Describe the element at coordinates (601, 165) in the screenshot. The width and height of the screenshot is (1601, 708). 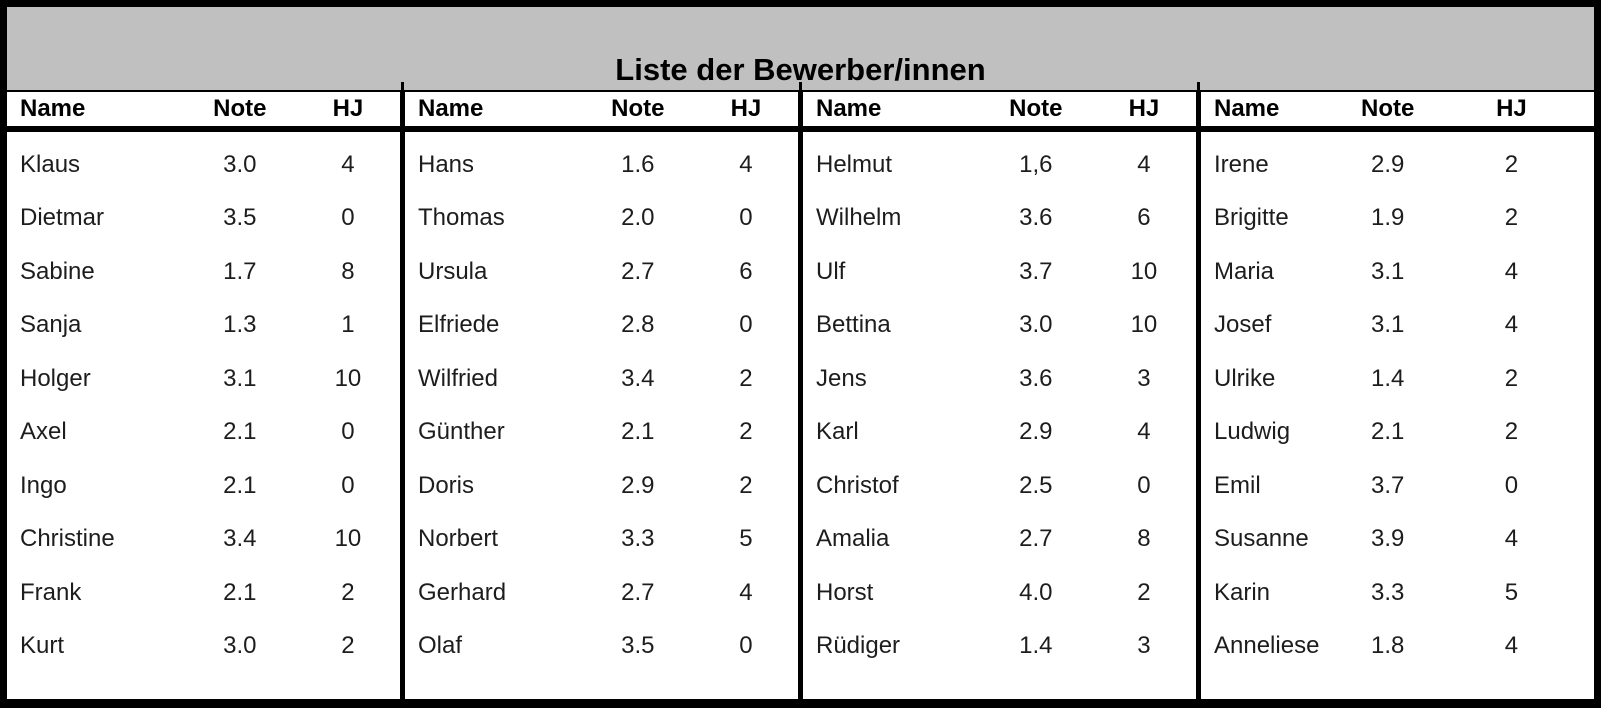
I see `table-row: Hans 1.6 4` at that location.